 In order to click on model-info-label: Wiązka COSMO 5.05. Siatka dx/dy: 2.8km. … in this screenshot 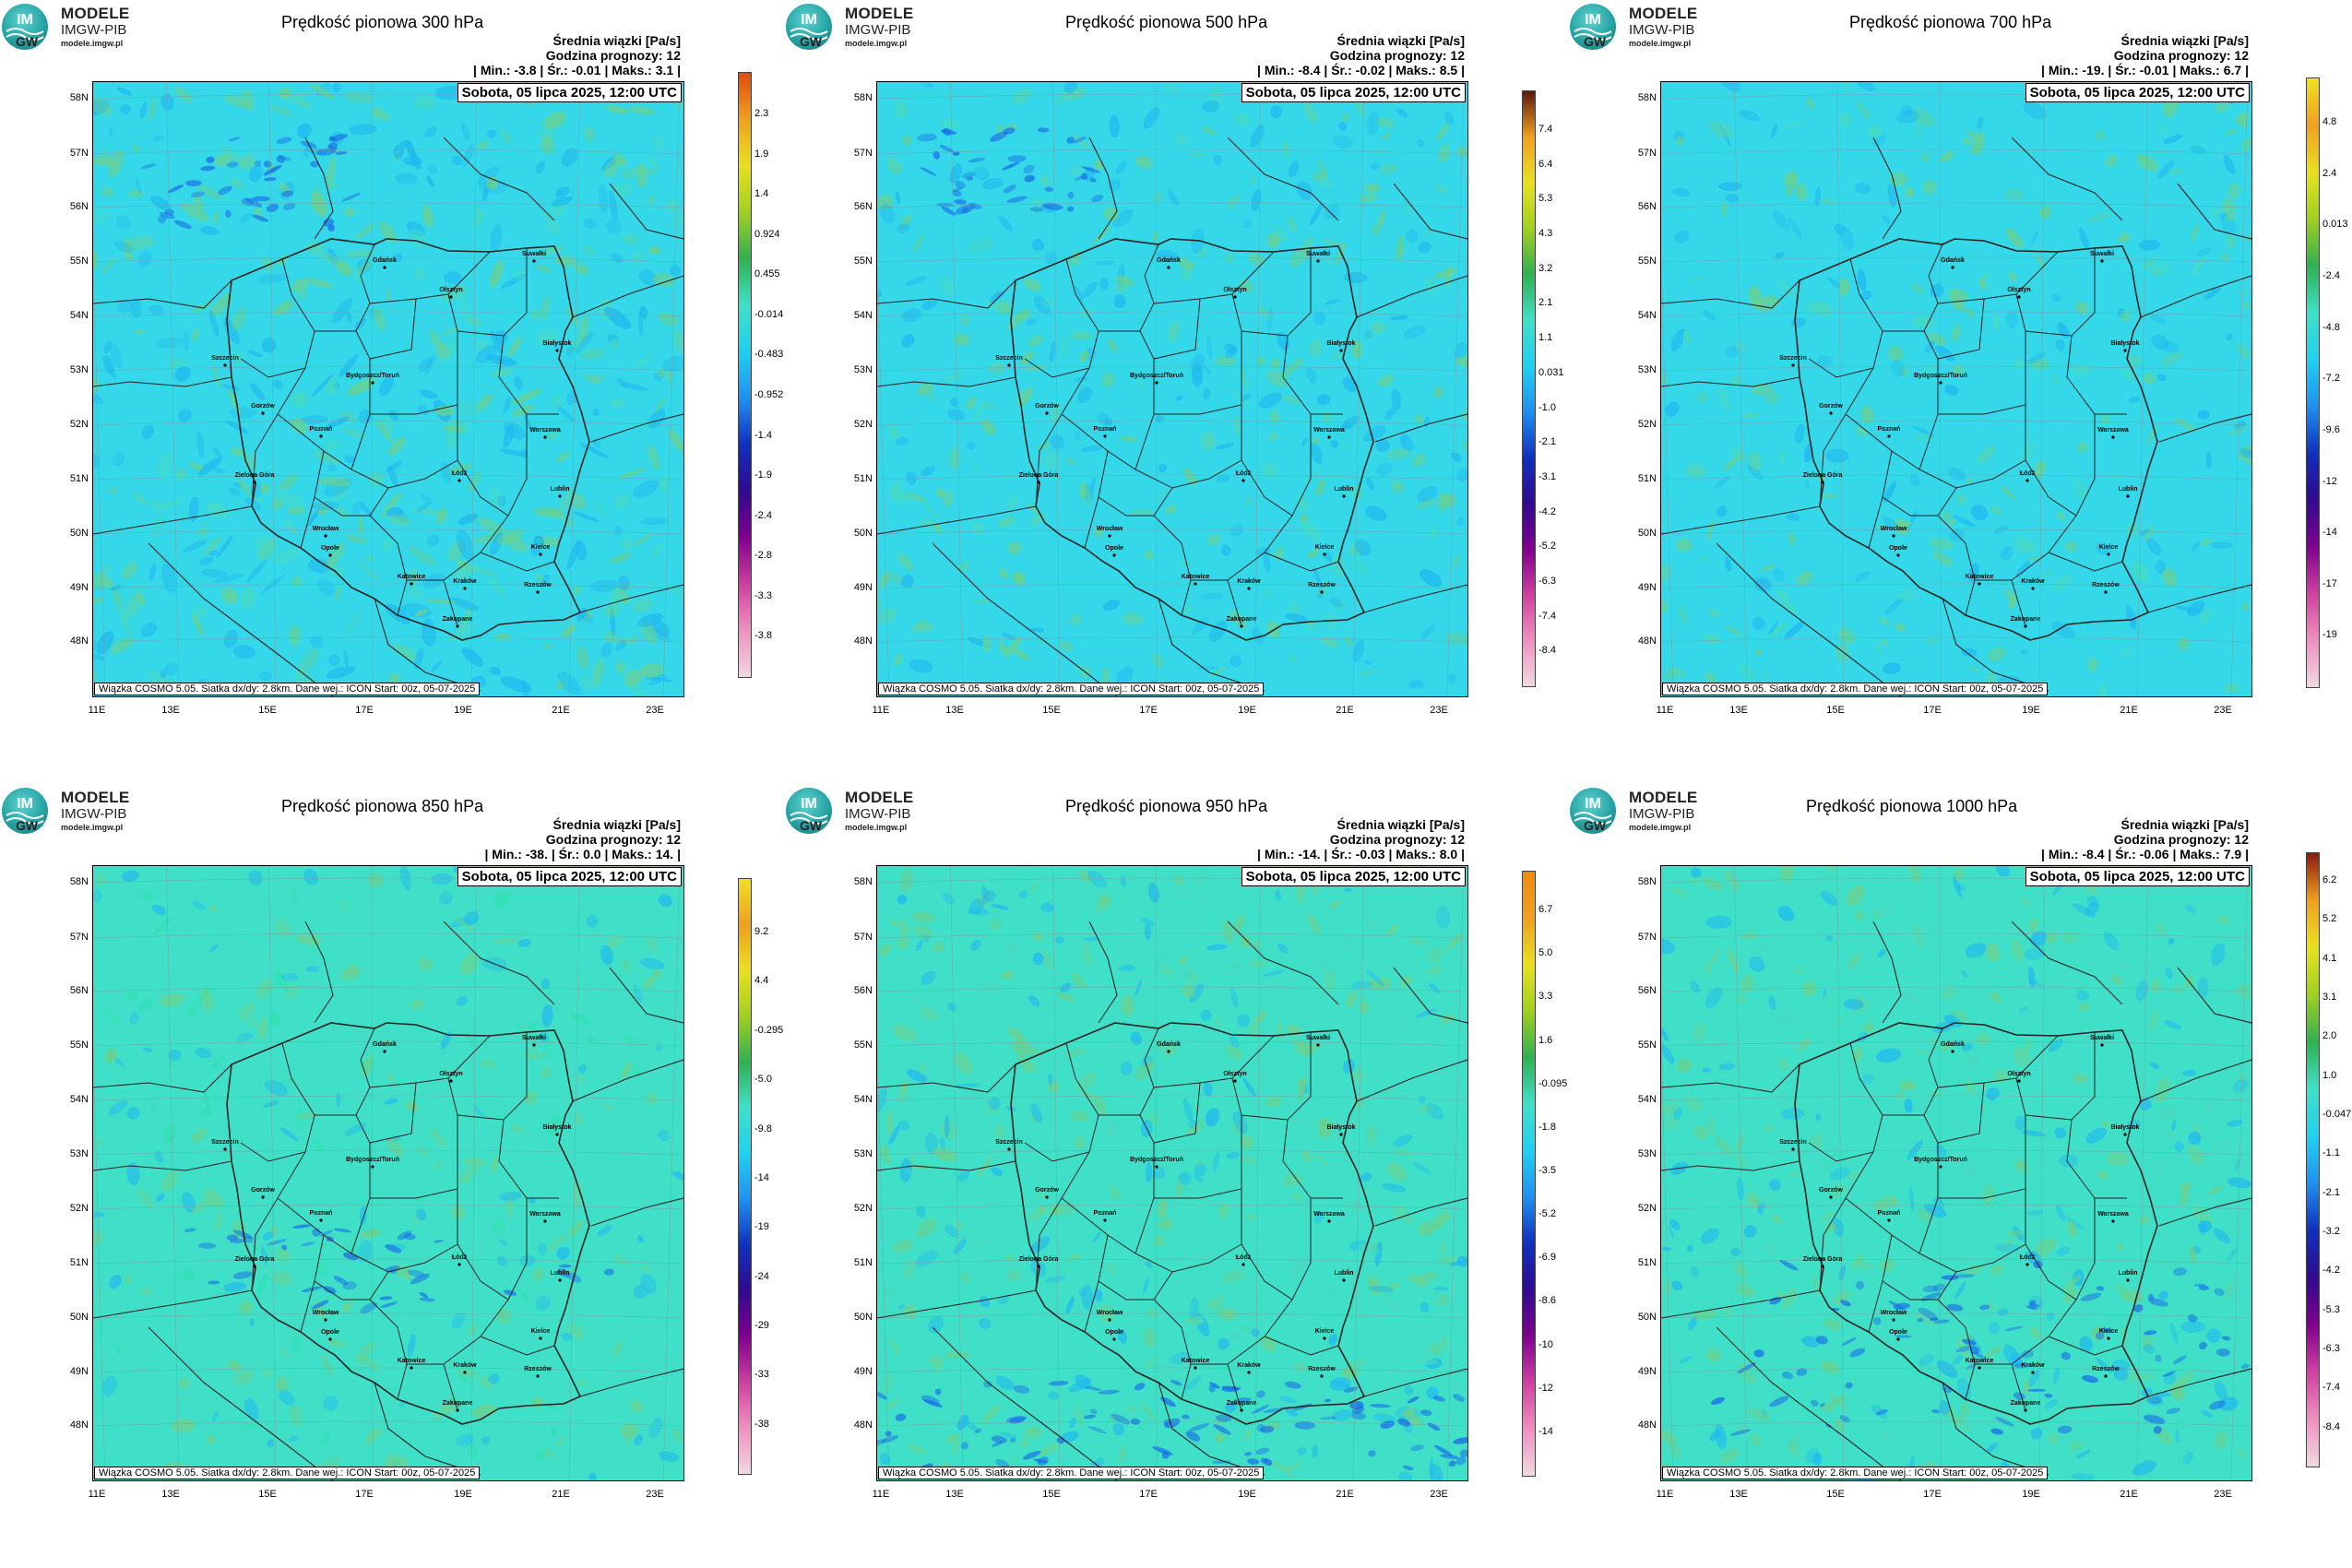, I will do `click(1855, 689)`.